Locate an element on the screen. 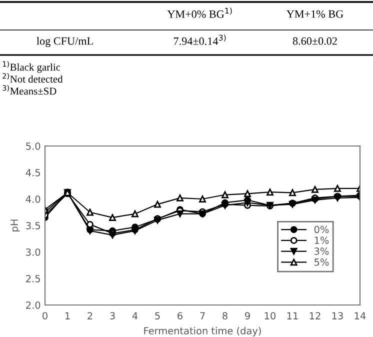 The image size is (373, 337). x-tick-label: 13 is located at coordinates (337, 316).